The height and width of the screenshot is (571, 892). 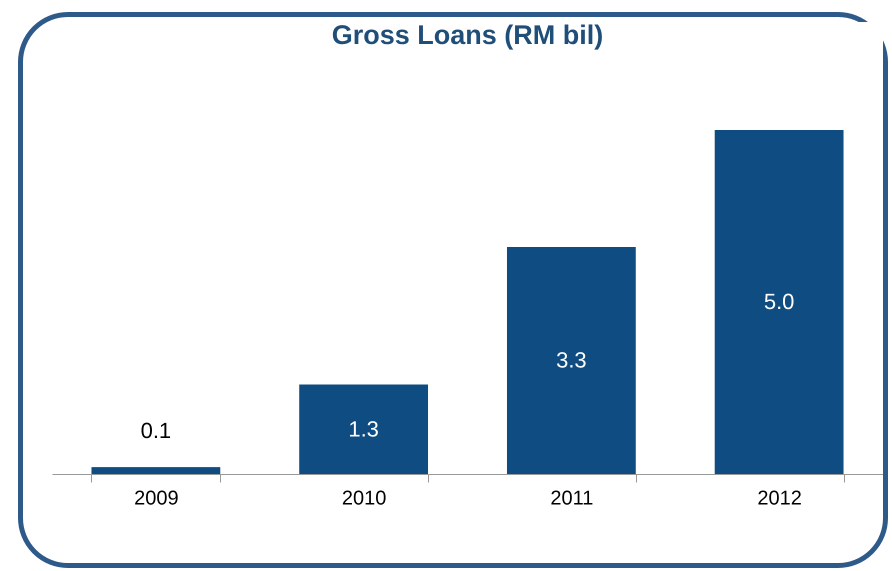 I want to click on data-label: 5.0, so click(x=779, y=301).